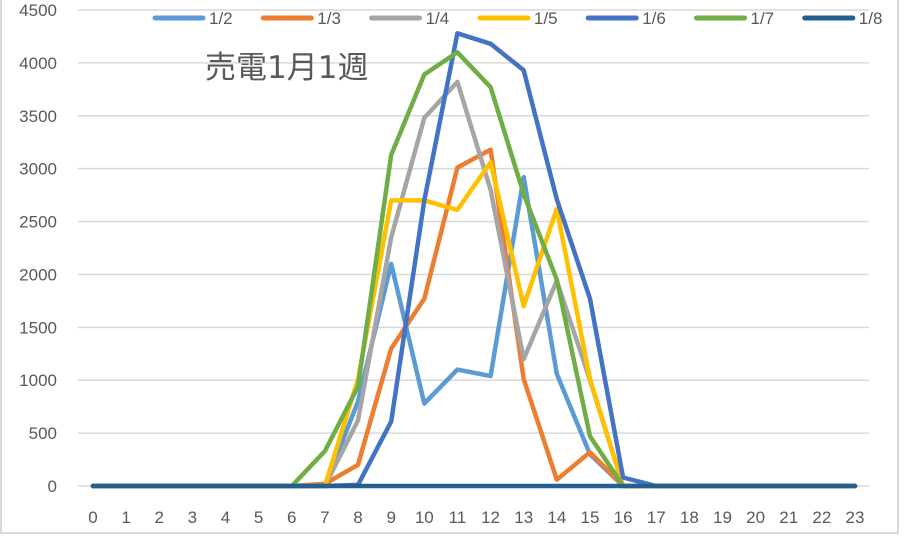 The width and height of the screenshot is (904, 538). What do you see at coordinates (424, 517) in the screenshot?
I see `x-tick-label: 10` at bounding box center [424, 517].